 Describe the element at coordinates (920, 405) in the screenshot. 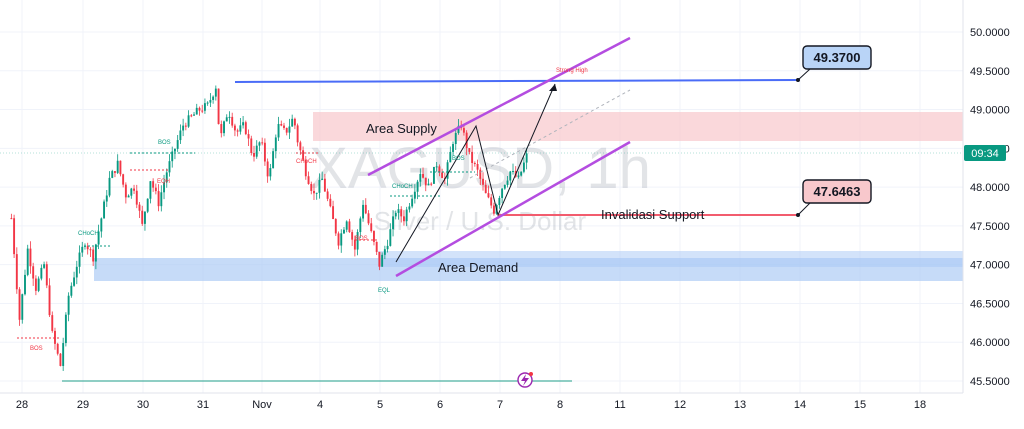

I see `time-tick-label: 18` at that location.